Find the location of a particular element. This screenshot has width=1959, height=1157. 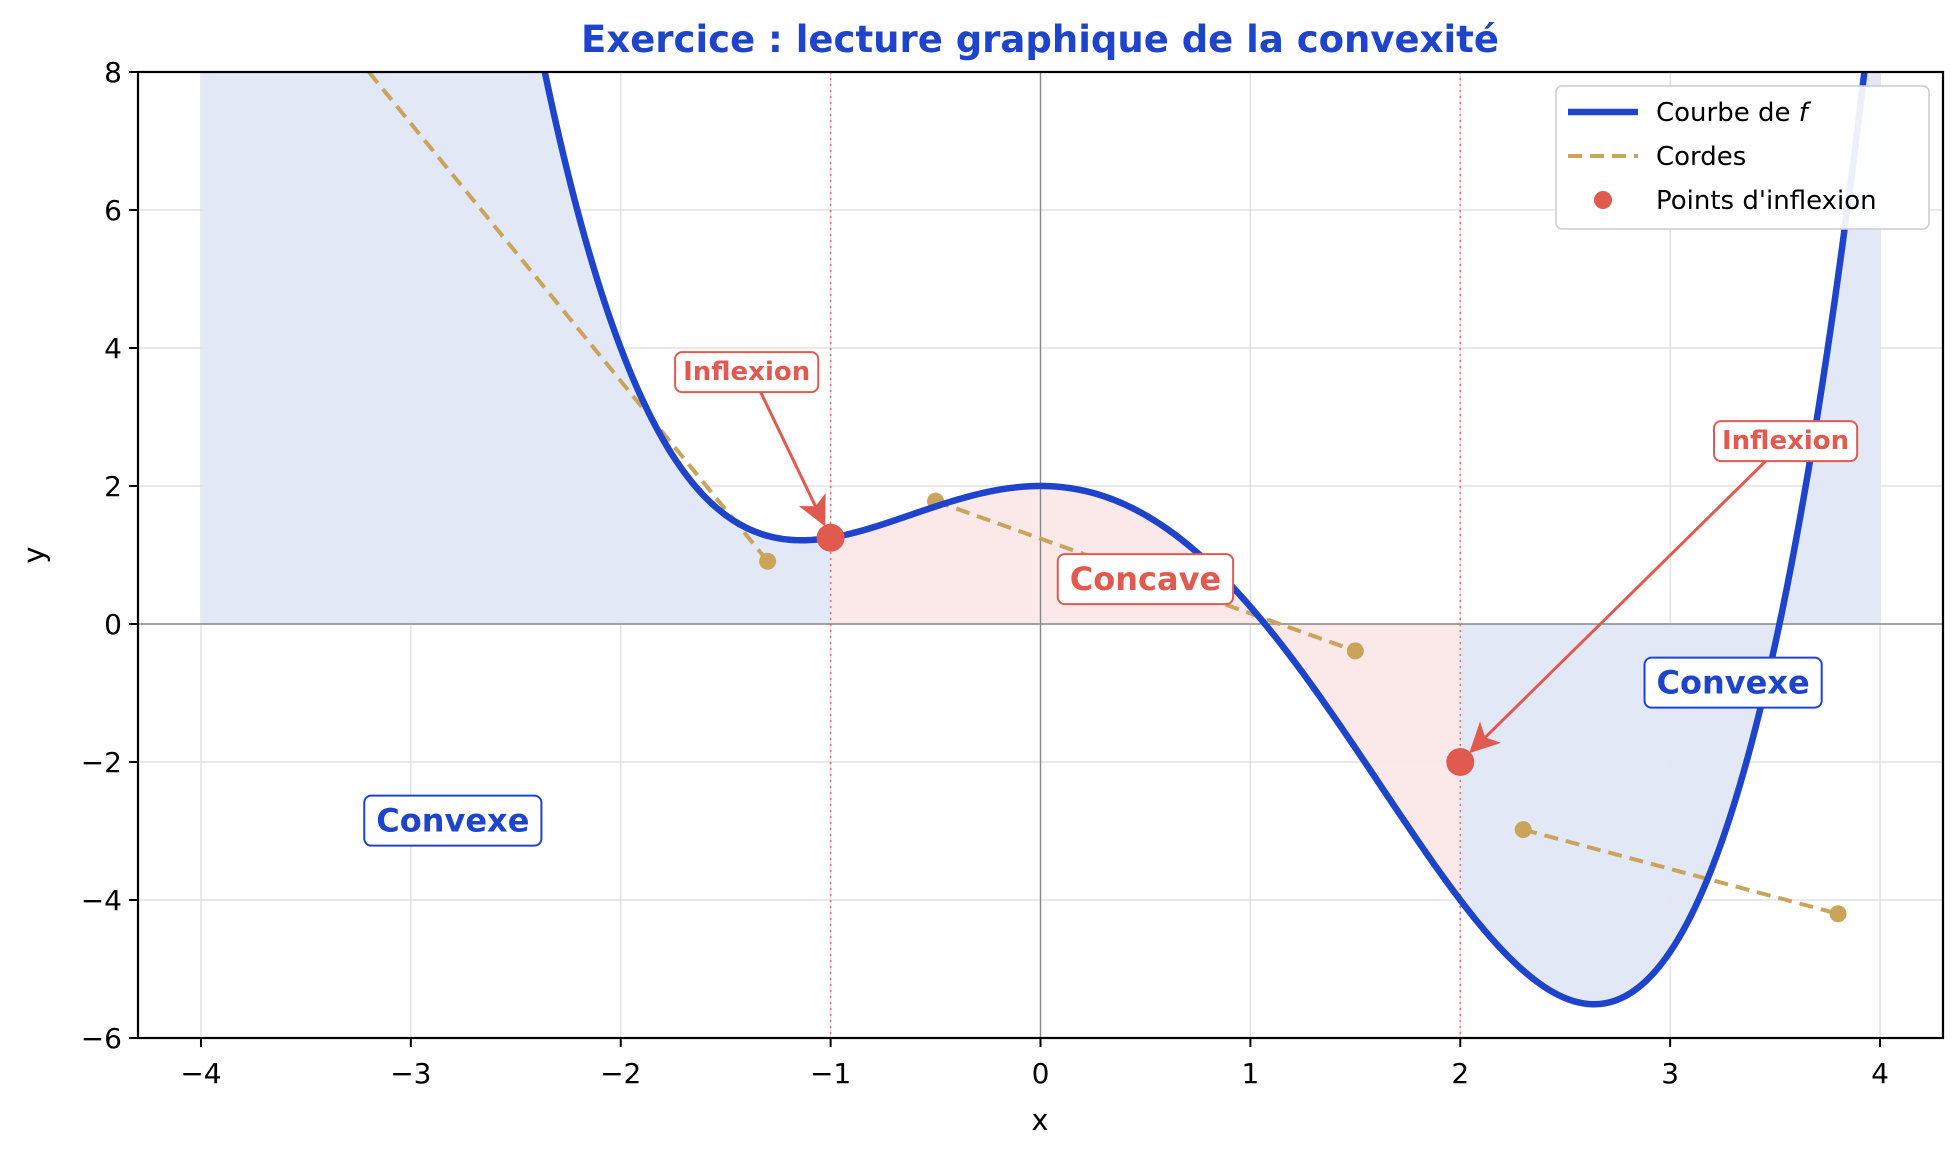

x-axis-ticks: −4 −3 −2 −1 0 1 2 3 4 is located at coordinates (1034, 1064).